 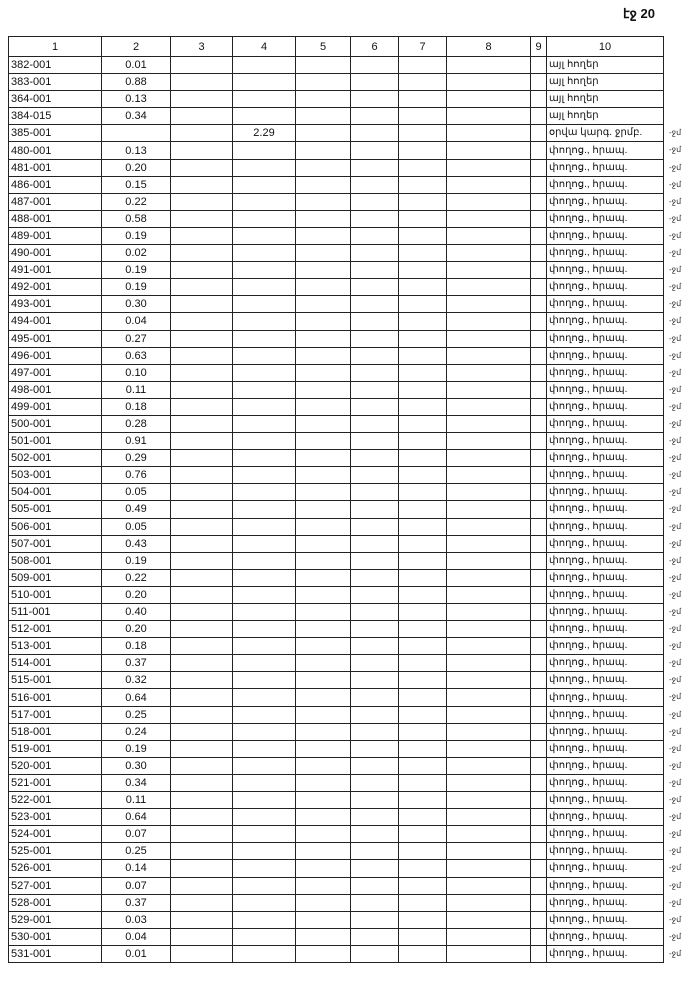 I want to click on cell-text: 501-001, so click(x=31, y=441).